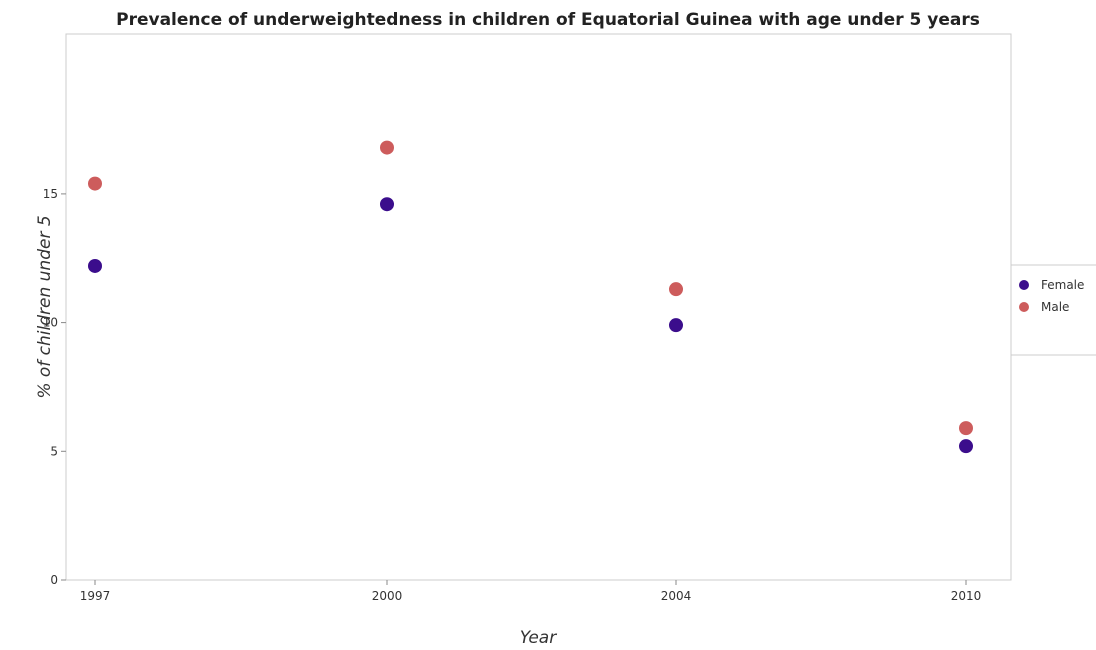 The width and height of the screenshot is (1096, 650). What do you see at coordinates (1024, 285) in the screenshot?
I see `legend-marker-female` at bounding box center [1024, 285].